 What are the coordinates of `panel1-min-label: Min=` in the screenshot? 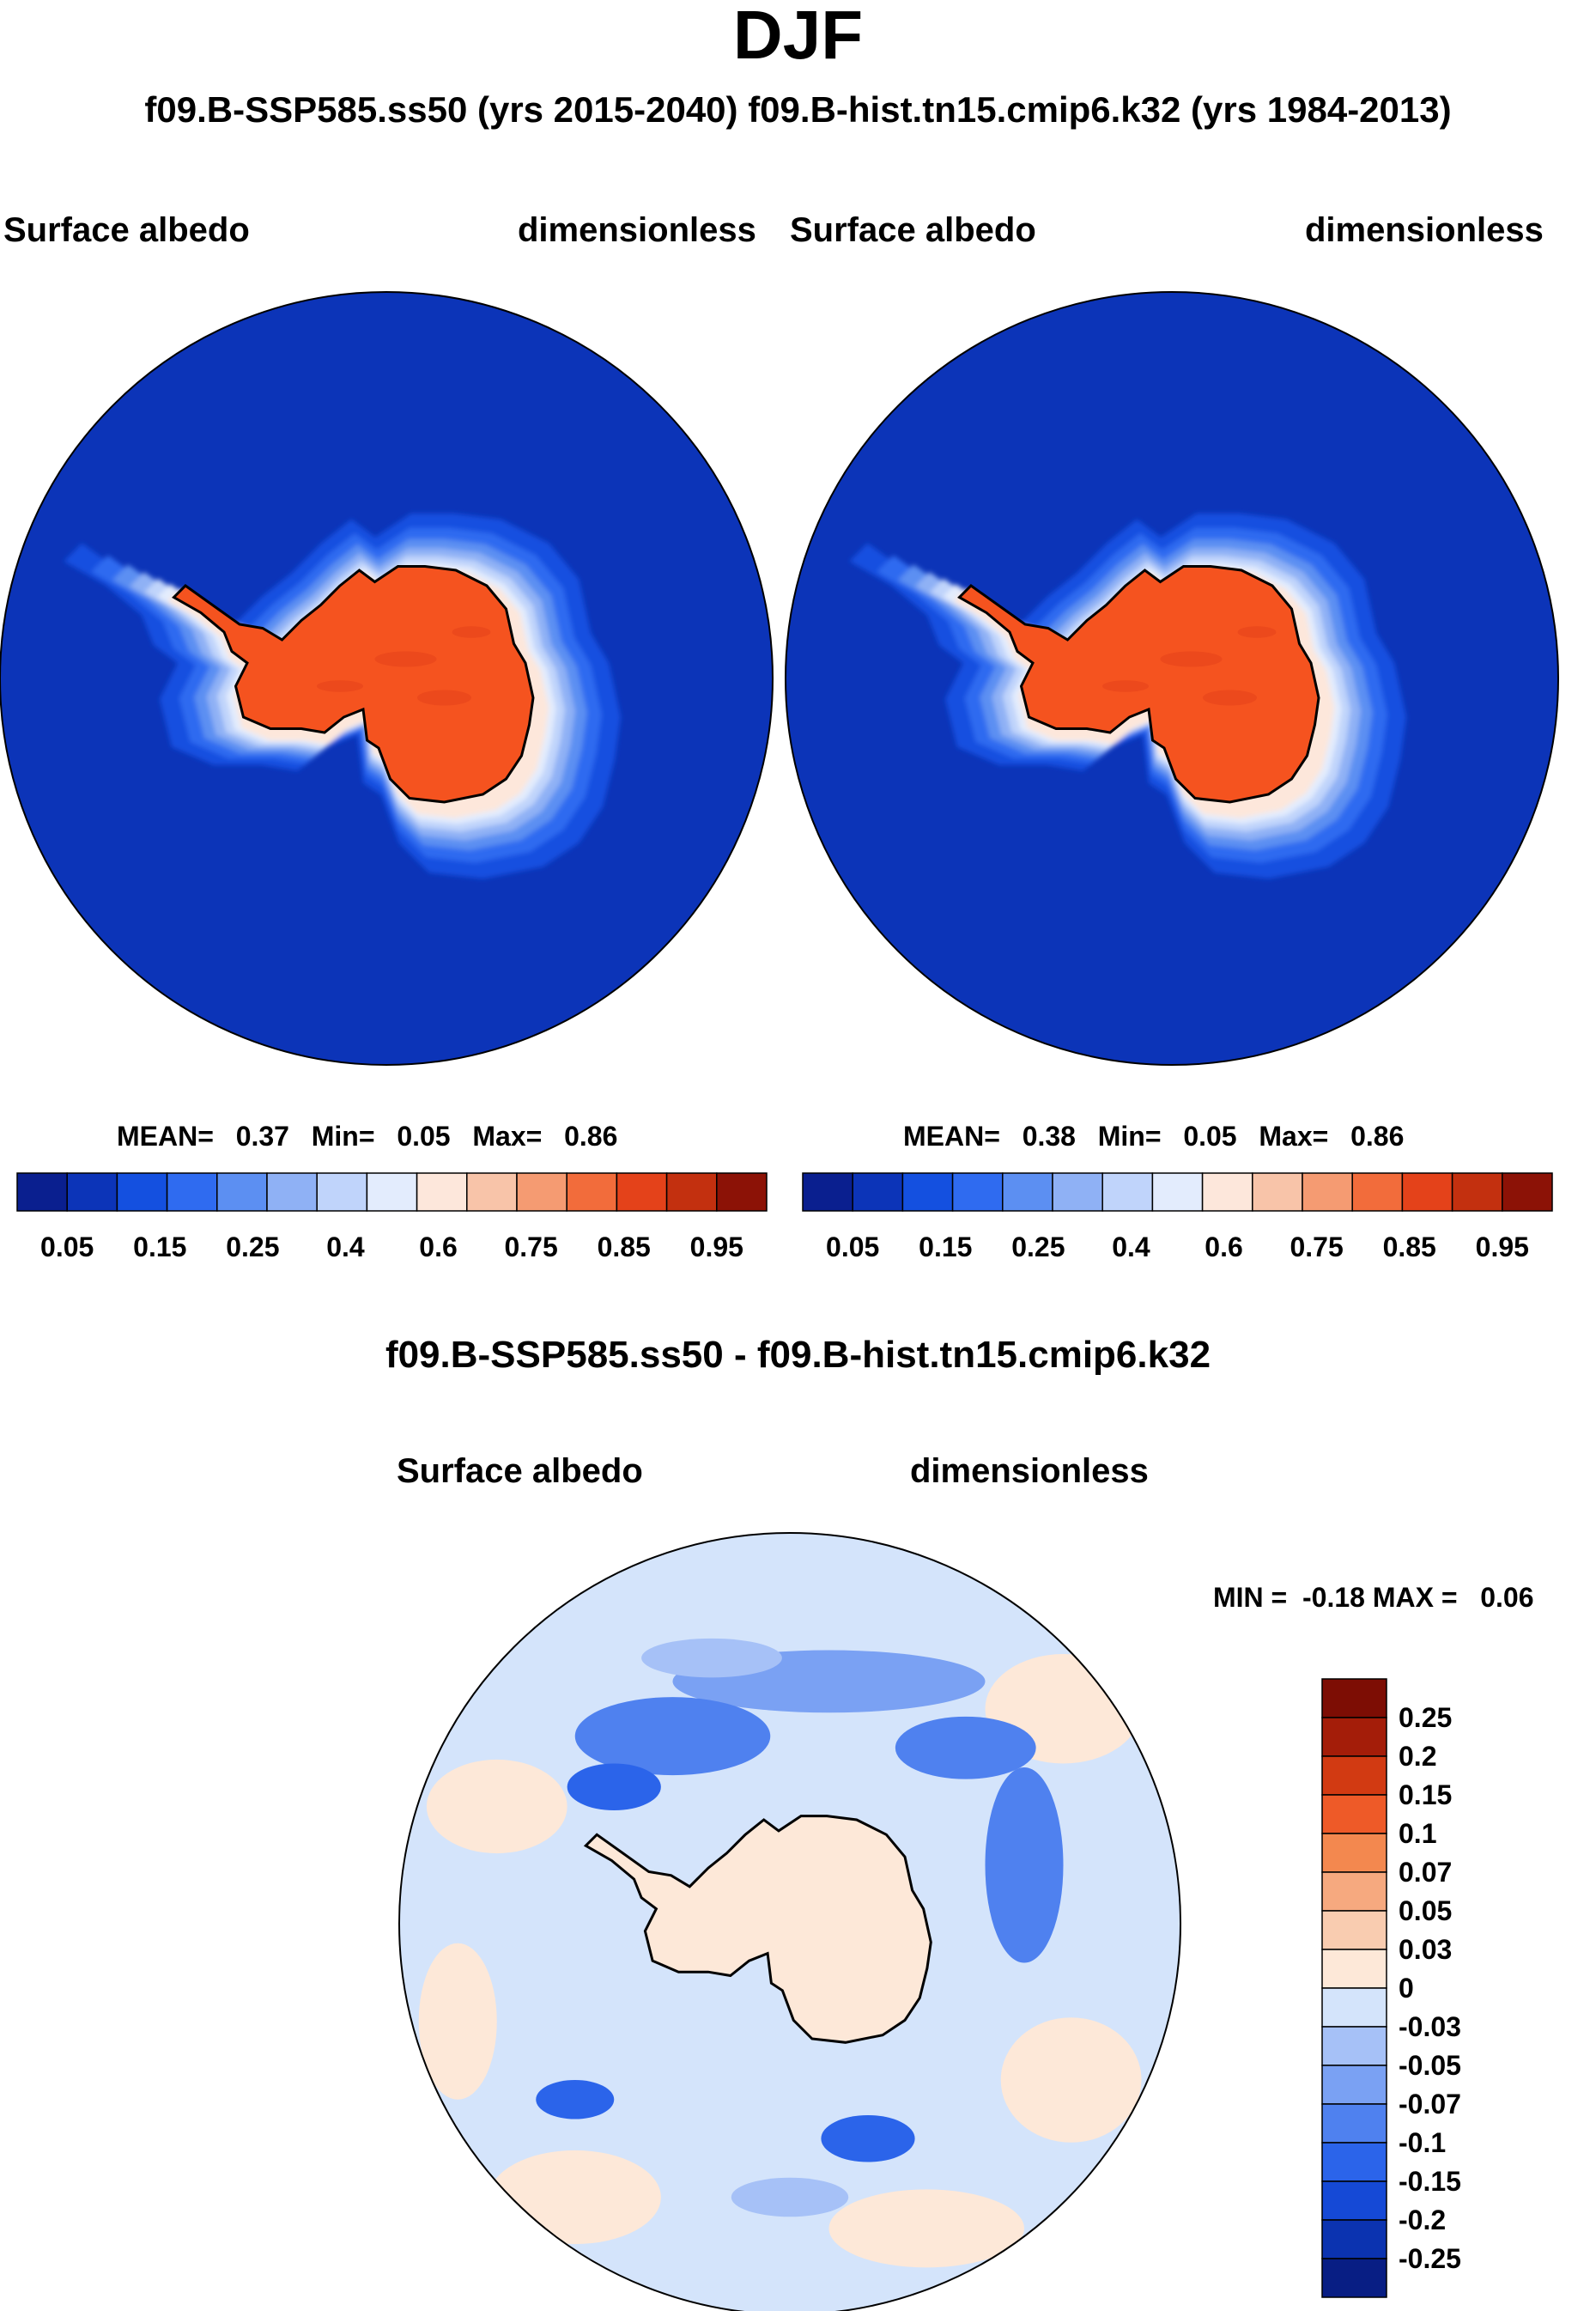 It's located at (343, 1136).